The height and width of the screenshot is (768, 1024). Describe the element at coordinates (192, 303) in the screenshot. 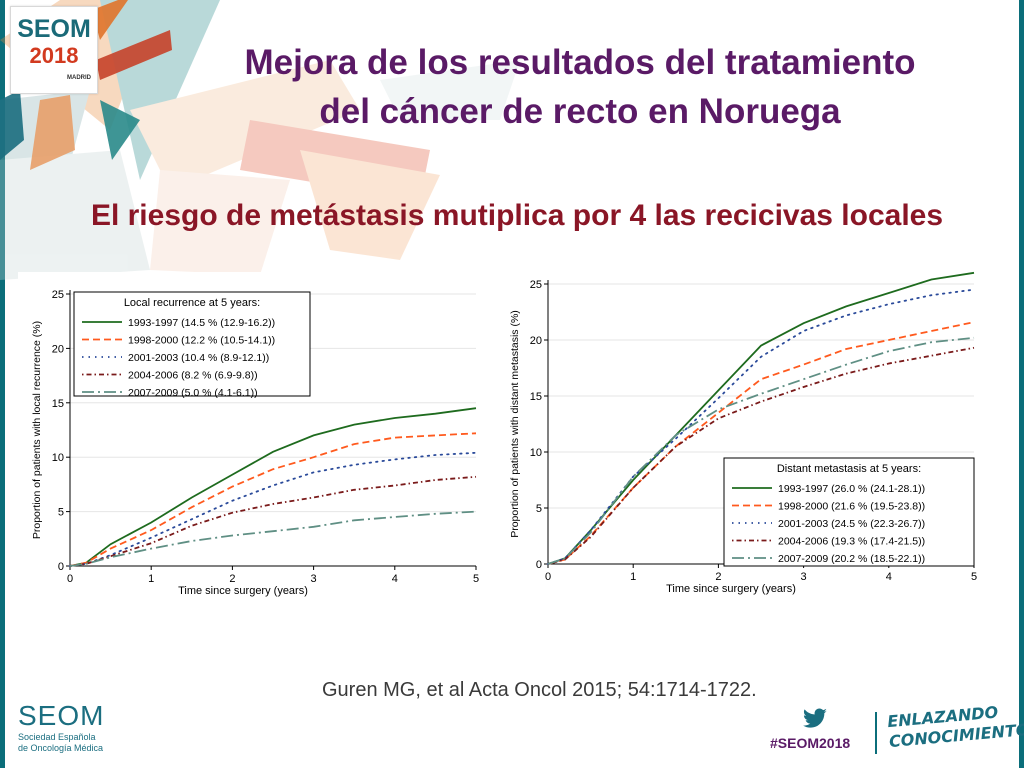

I see `legend-title: Local recurrence at 5 years:` at that location.